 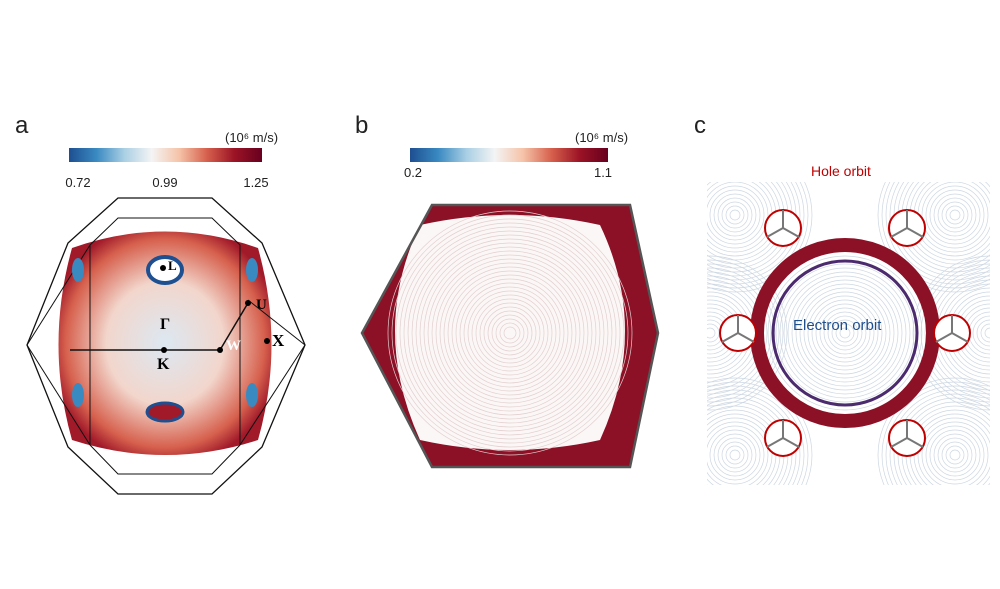 I want to click on electron-orbit-label: Electron orbit, so click(x=837, y=325).